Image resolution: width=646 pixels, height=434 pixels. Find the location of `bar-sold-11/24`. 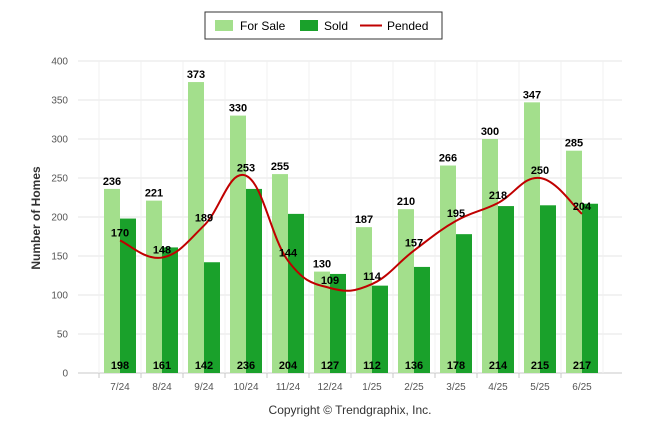

bar-sold-11/24 is located at coordinates (296, 293).